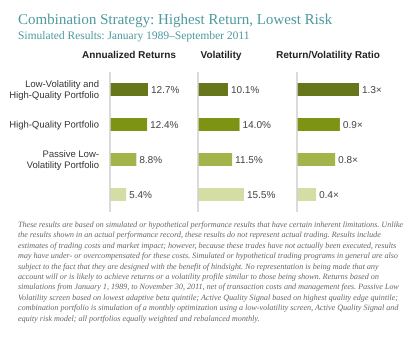  What do you see at coordinates (165, 90) in the screenshot?
I see `data-label: 12.7%` at bounding box center [165, 90].